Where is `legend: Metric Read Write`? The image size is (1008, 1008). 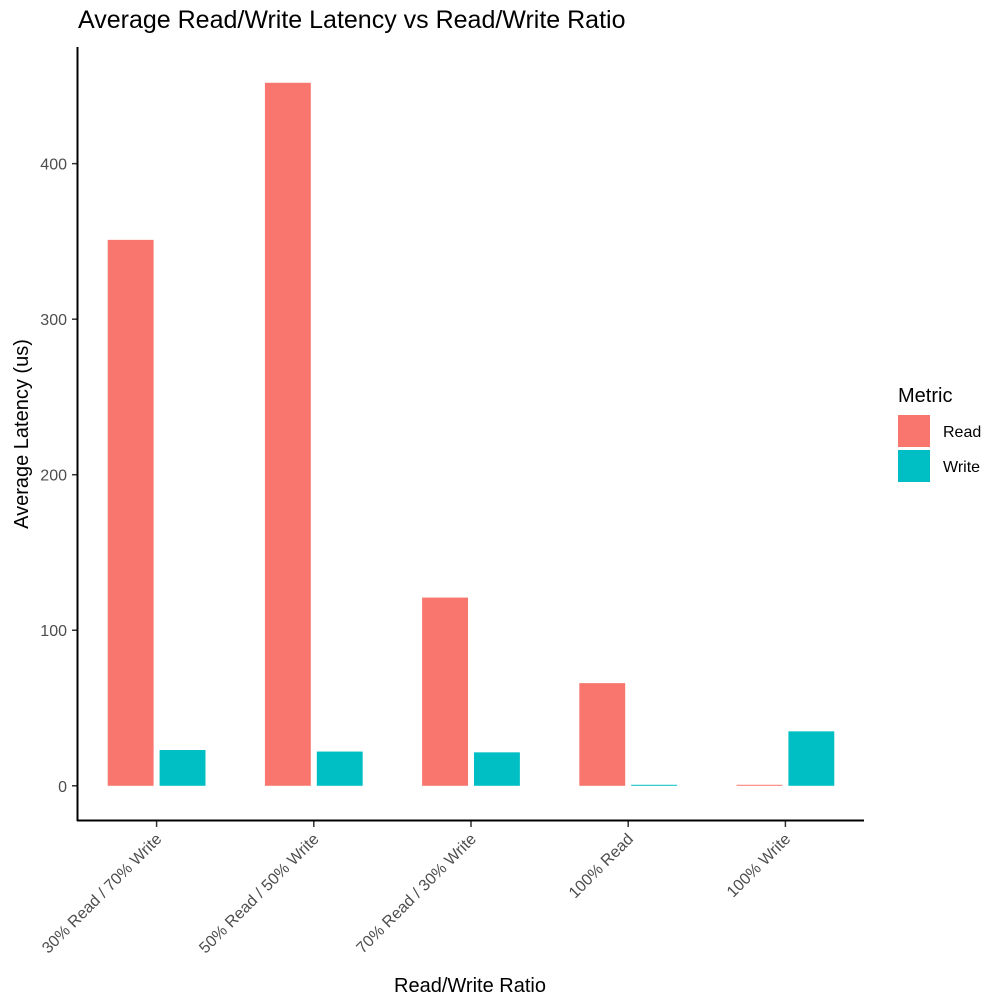 legend: Metric Read Write is located at coordinates (939, 433).